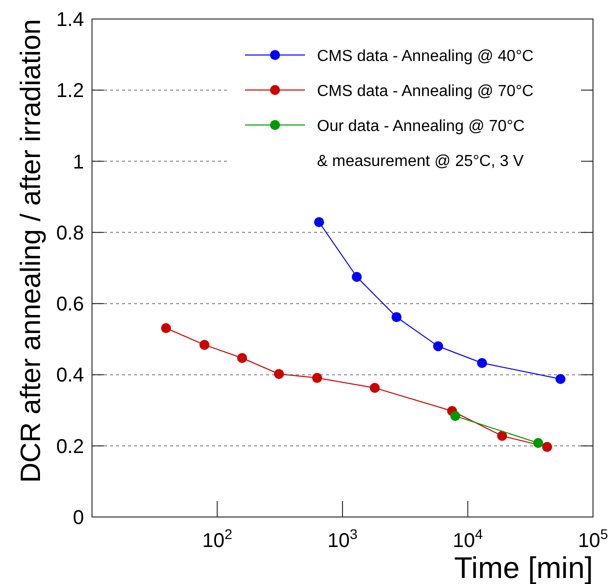 This screenshot has height=584, width=608. Describe the element at coordinates (523, 568) in the screenshot. I see `x-axis-title: Time [min]` at that location.